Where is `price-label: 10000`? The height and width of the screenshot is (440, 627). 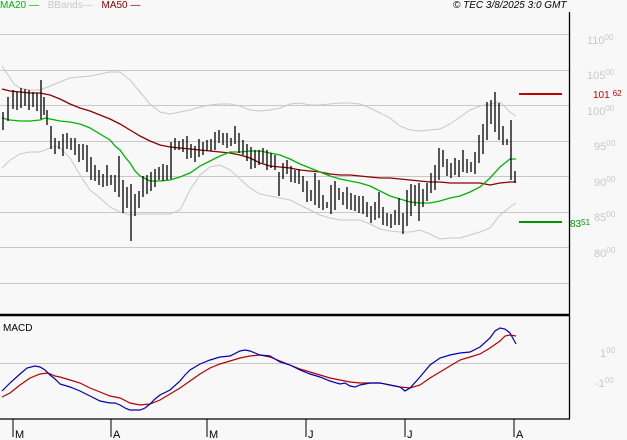
price-label: 10000 is located at coordinates (601, 111).